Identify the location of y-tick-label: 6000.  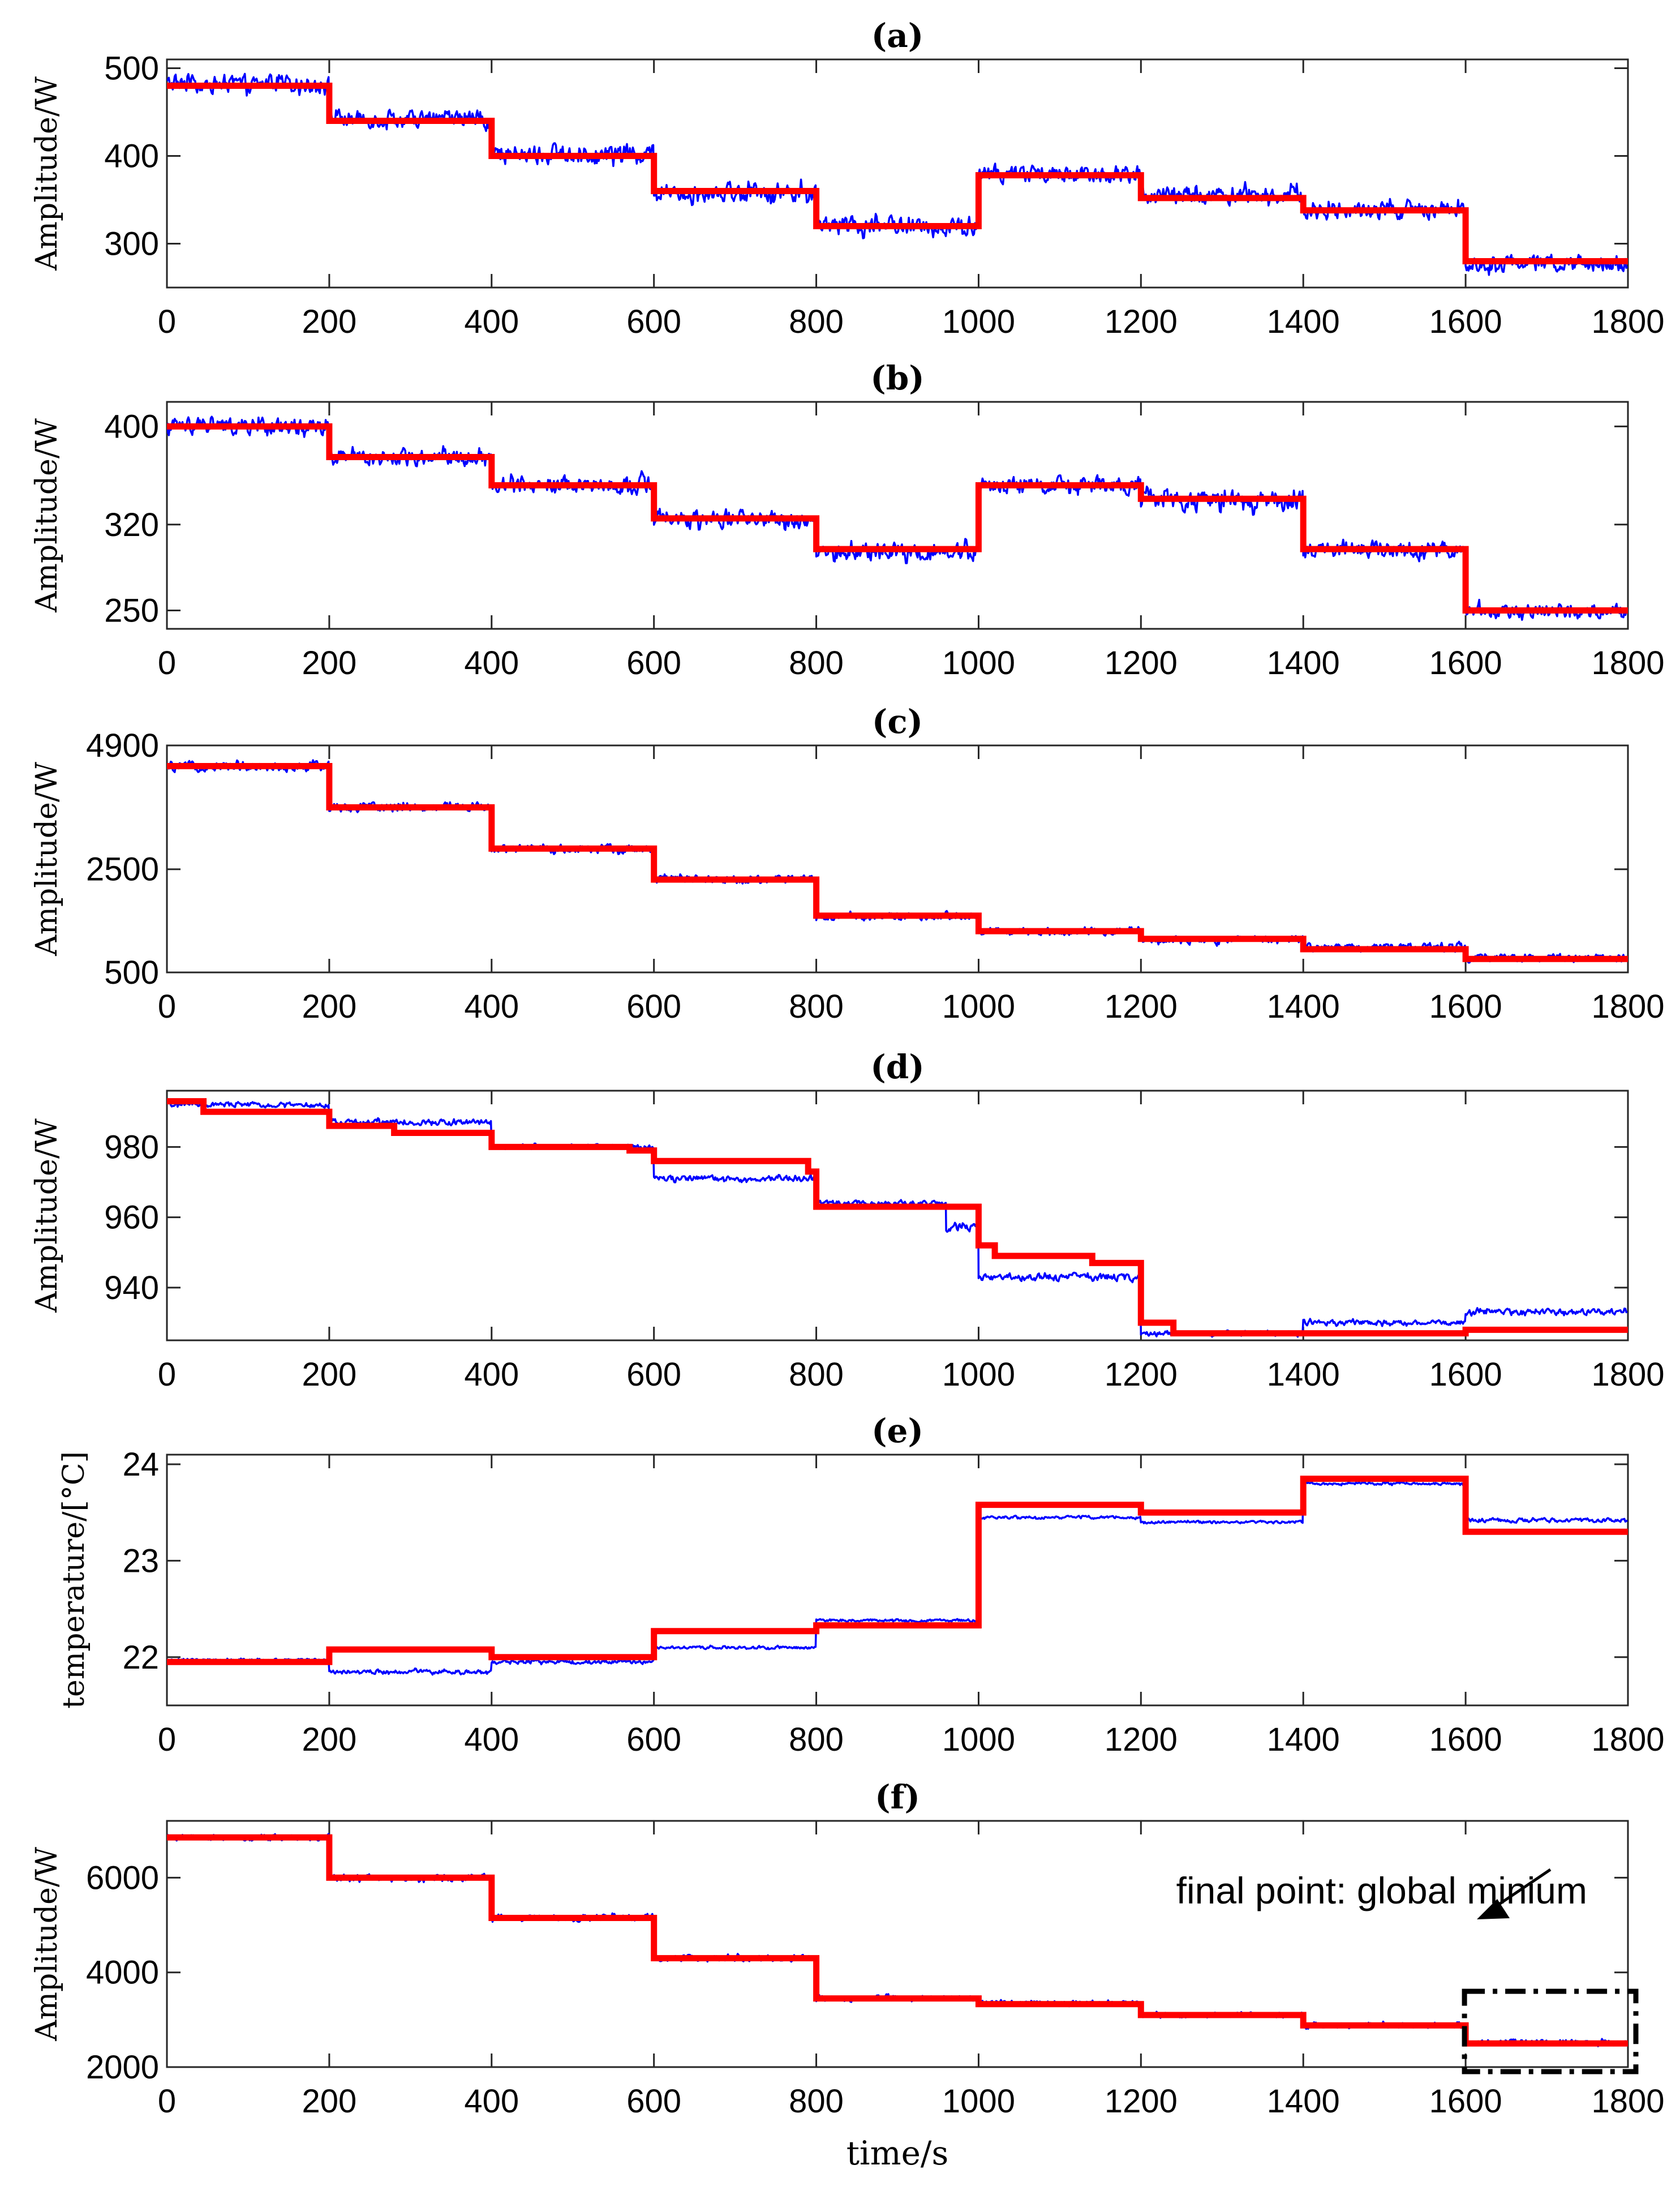
(122, 1878).